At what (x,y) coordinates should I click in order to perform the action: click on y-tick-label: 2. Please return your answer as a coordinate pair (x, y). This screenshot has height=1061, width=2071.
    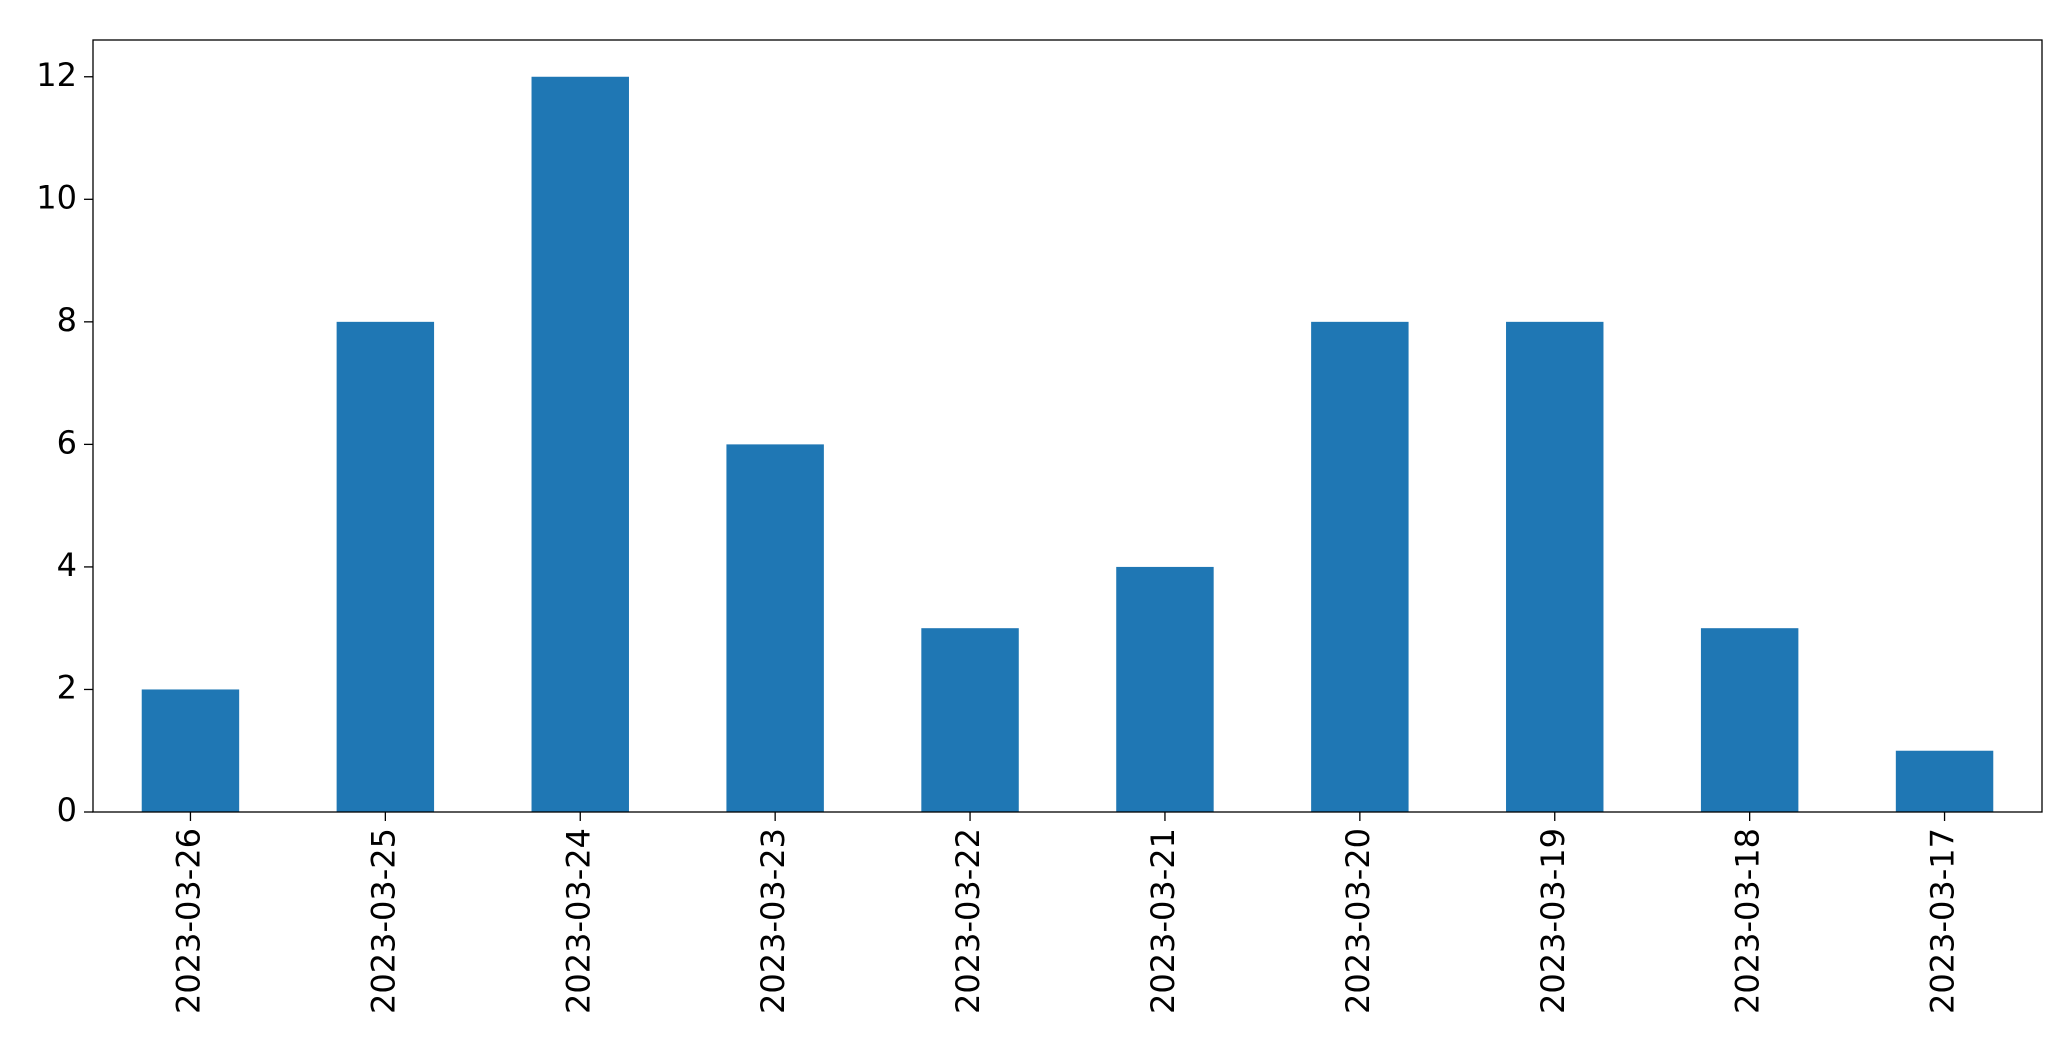
    Looking at the image, I should click on (67, 687).